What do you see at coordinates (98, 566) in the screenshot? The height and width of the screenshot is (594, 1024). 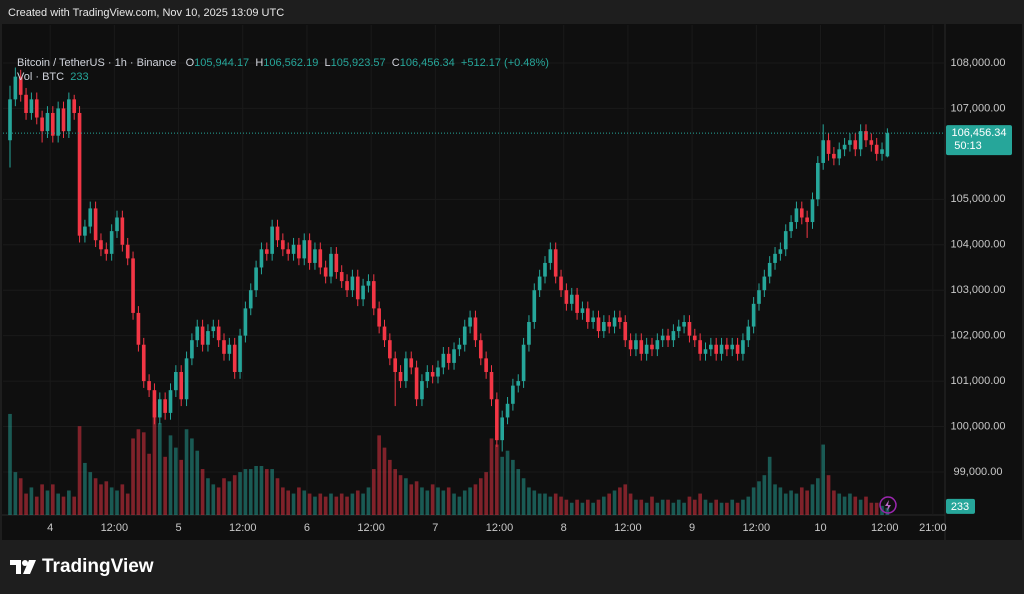 I see `brand-text: TradingView` at bounding box center [98, 566].